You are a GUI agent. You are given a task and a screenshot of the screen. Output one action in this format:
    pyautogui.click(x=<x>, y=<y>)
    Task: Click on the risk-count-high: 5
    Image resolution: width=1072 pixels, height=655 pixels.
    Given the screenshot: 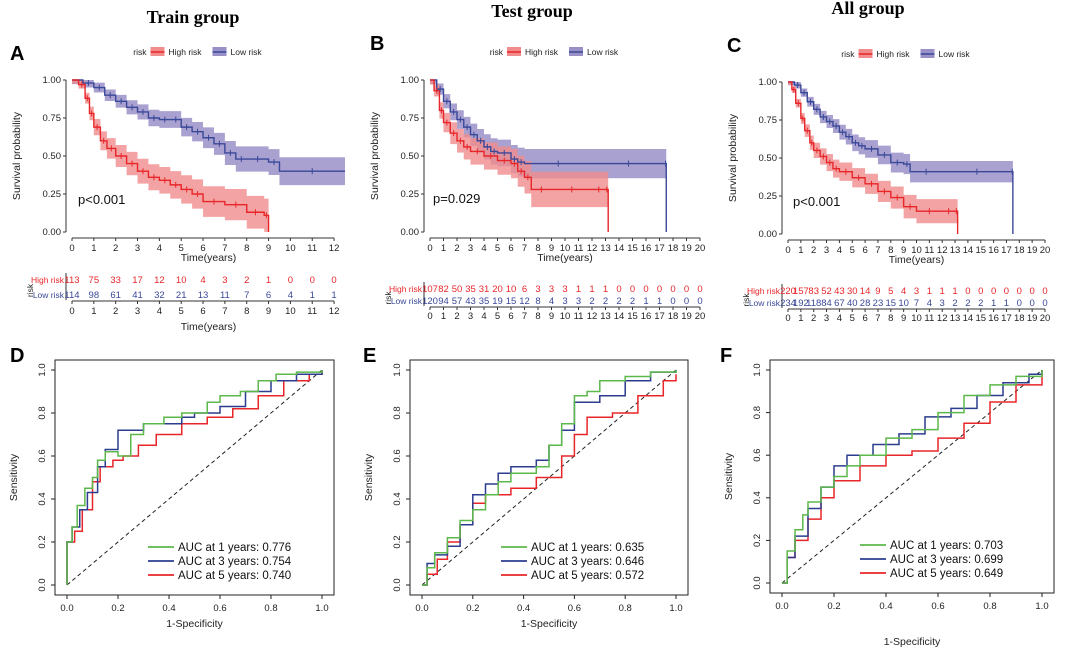 What is the action you would take?
    pyautogui.click(x=890, y=291)
    